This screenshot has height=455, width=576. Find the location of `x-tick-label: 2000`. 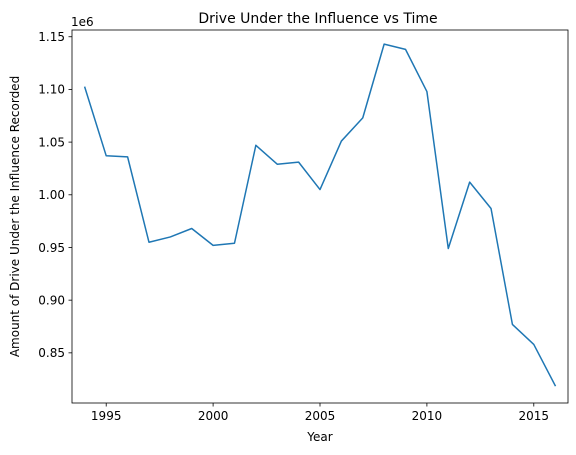

x-tick-label: 2000 is located at coordinates (213, 416).